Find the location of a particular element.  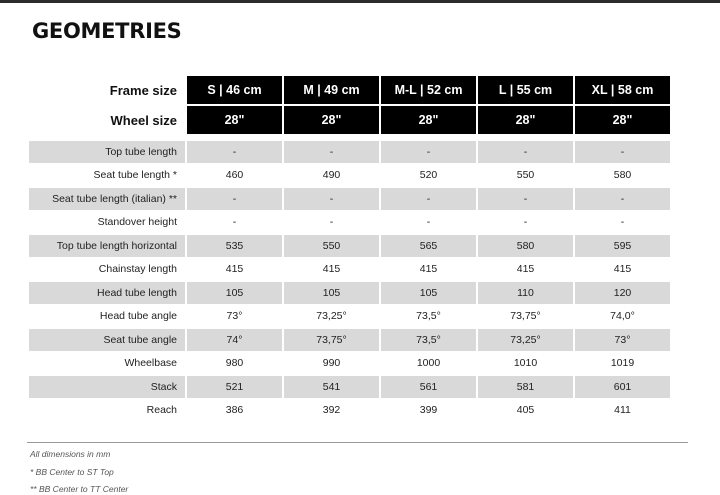

wheel-size-l: 28" is located at coordinates (525, 120).